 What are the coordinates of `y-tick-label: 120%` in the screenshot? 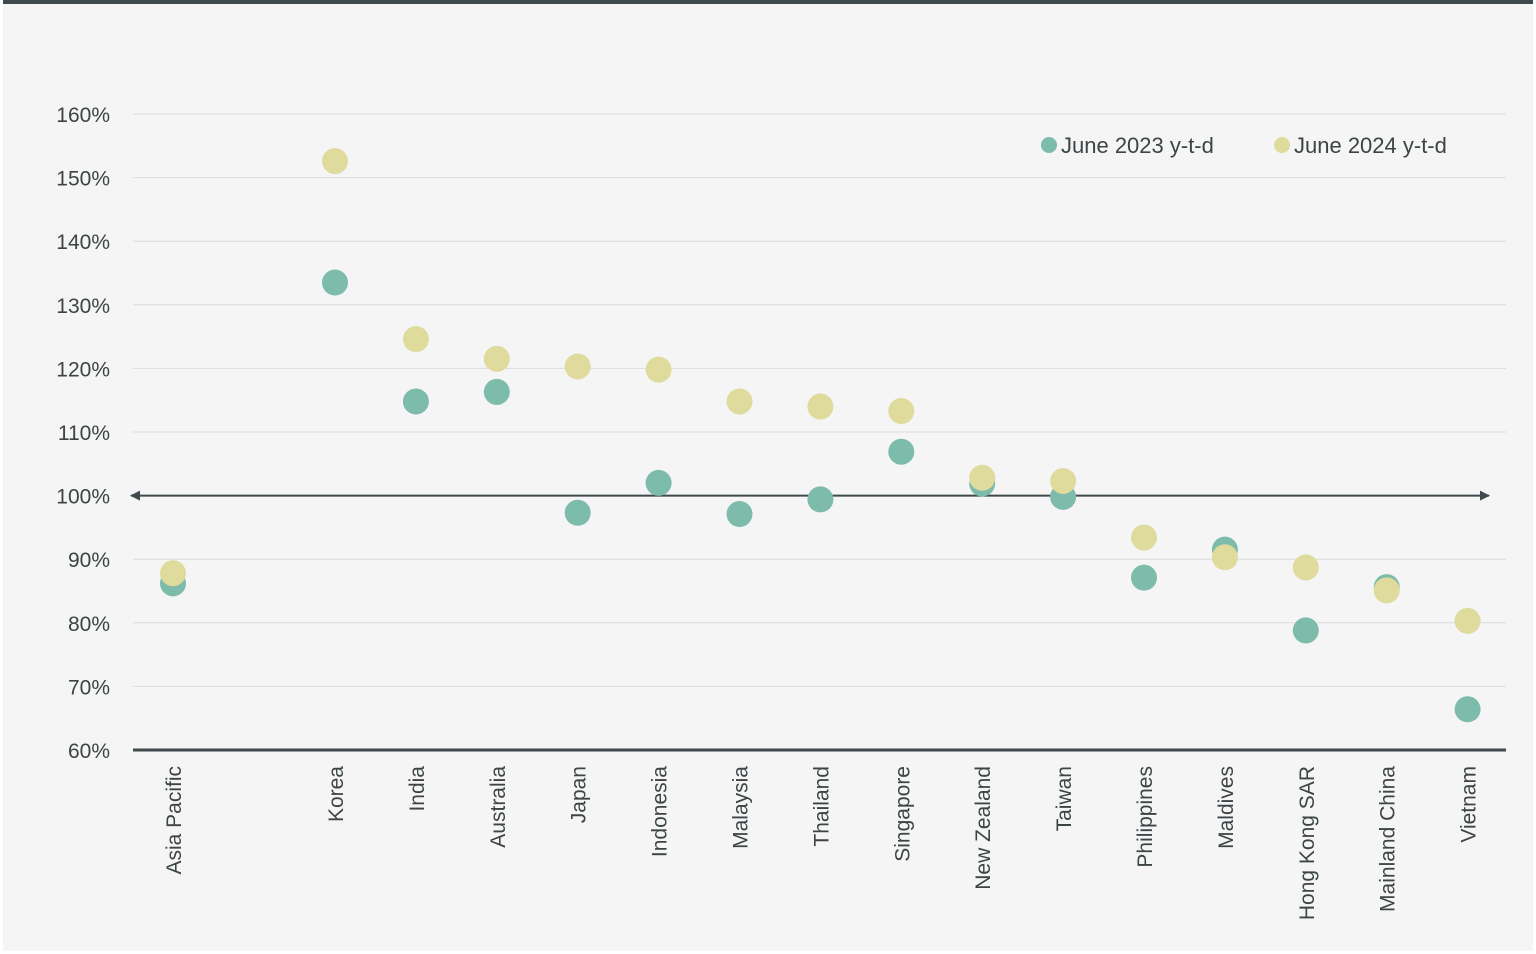 It's located at (83, 369).